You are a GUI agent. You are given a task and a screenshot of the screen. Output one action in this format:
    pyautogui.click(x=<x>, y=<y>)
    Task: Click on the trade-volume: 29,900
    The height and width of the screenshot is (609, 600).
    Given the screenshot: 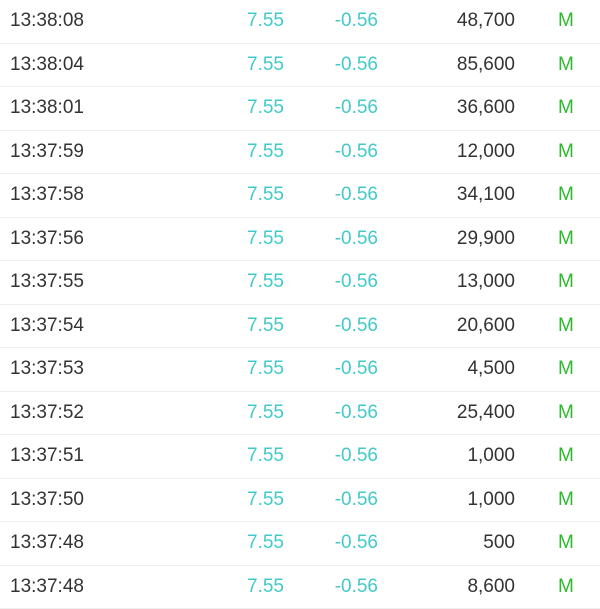 What is the action you would take?
    pyautogui.click(x=486, y=239)
    